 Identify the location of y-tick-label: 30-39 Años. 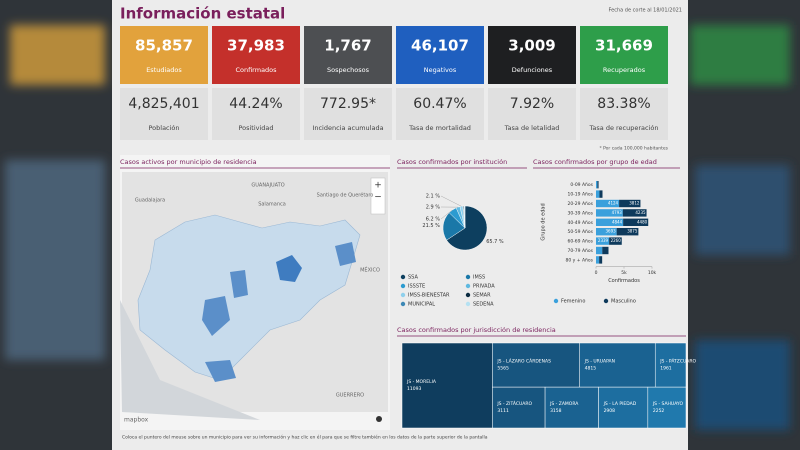
(580, 213).